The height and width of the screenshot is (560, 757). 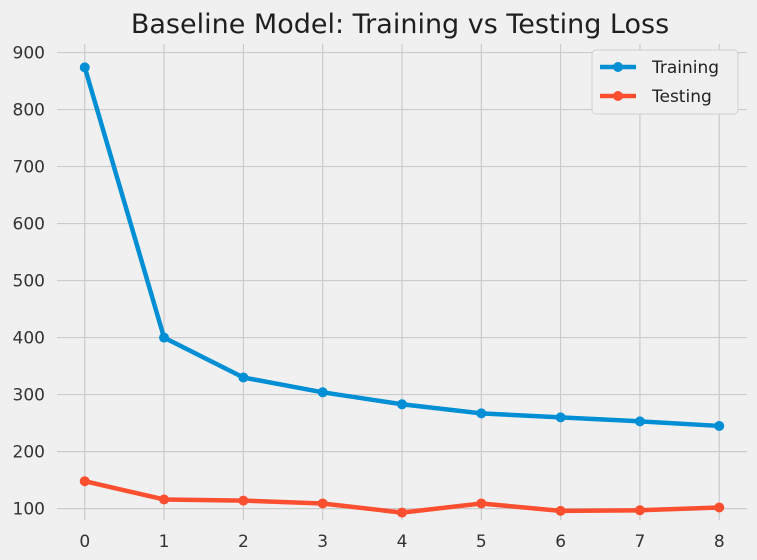 I want to click on x-tick-label: 2, so click(x=243, y=542).